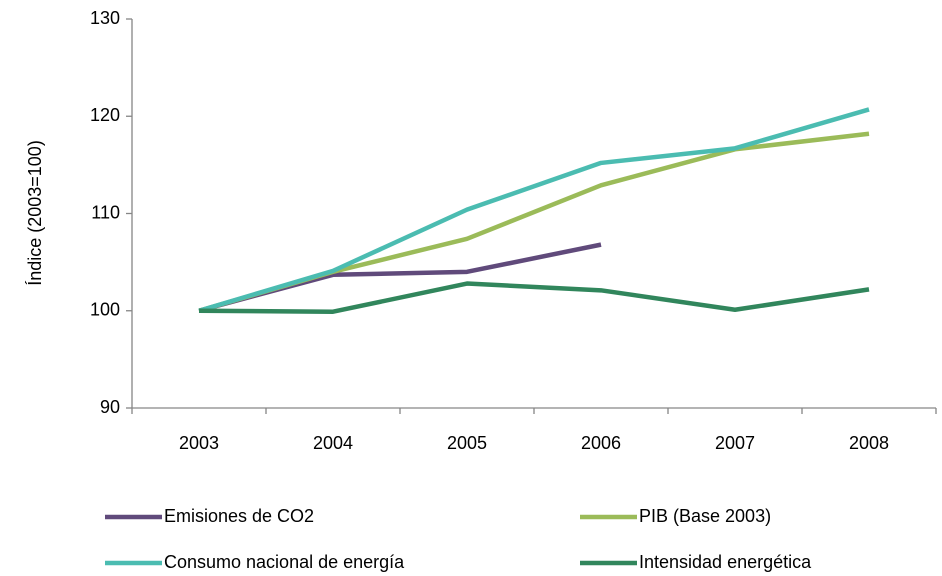 The width and height of the screenshot is (942, 576). What do you see at coordinates (105, 212) in the screenshot?
I see `y-tick-label: 110` at bounding box center [105, 212].